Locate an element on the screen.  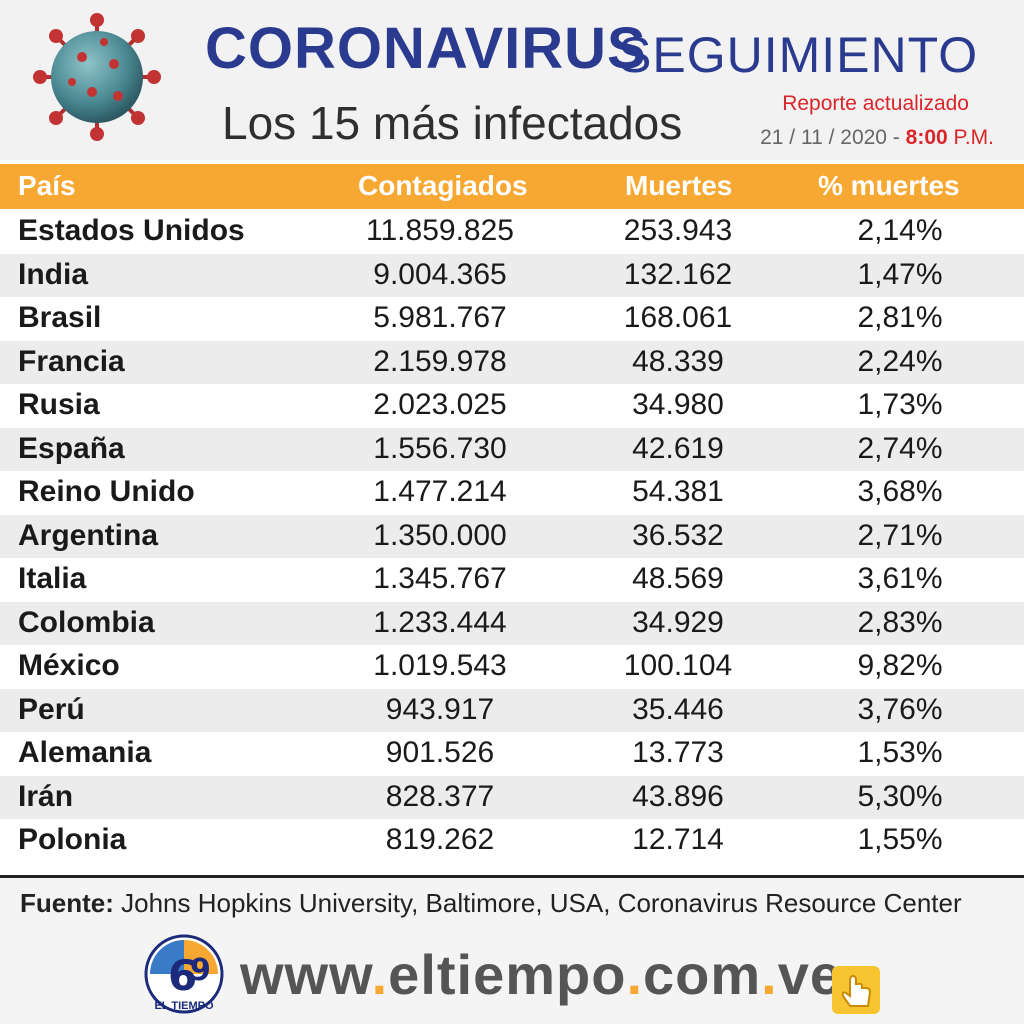
country-cell: México is located at coordinates (69, 665).